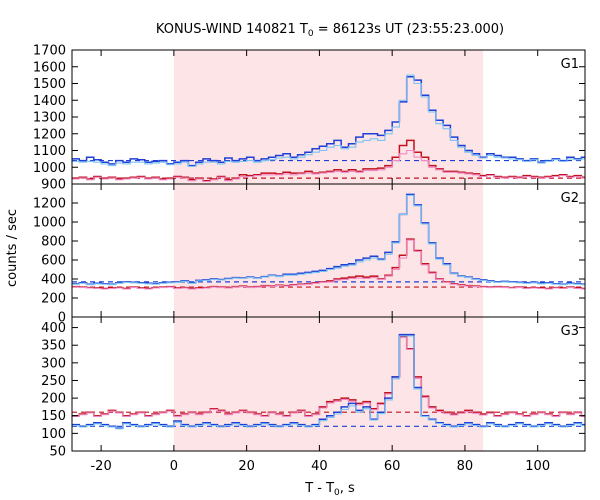 The width and height of the screenshot is (600, 500). What do you see at coordinates (62, 318) in the screenshot?
I see `y-tick-label: 0` at bounding box center [62, 318].